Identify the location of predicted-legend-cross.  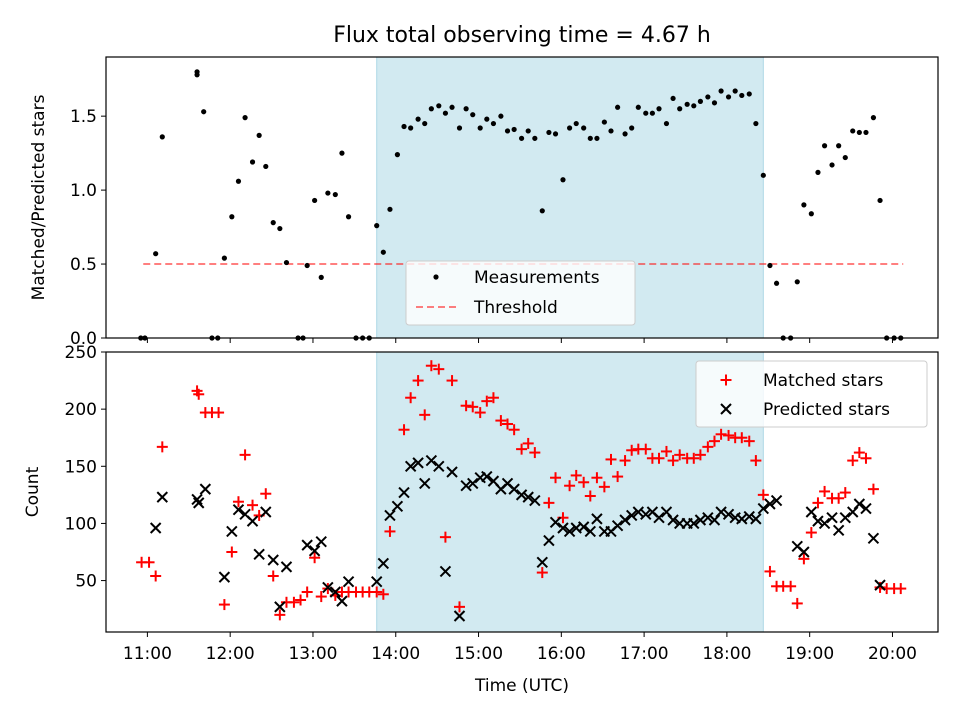
(726, 409).